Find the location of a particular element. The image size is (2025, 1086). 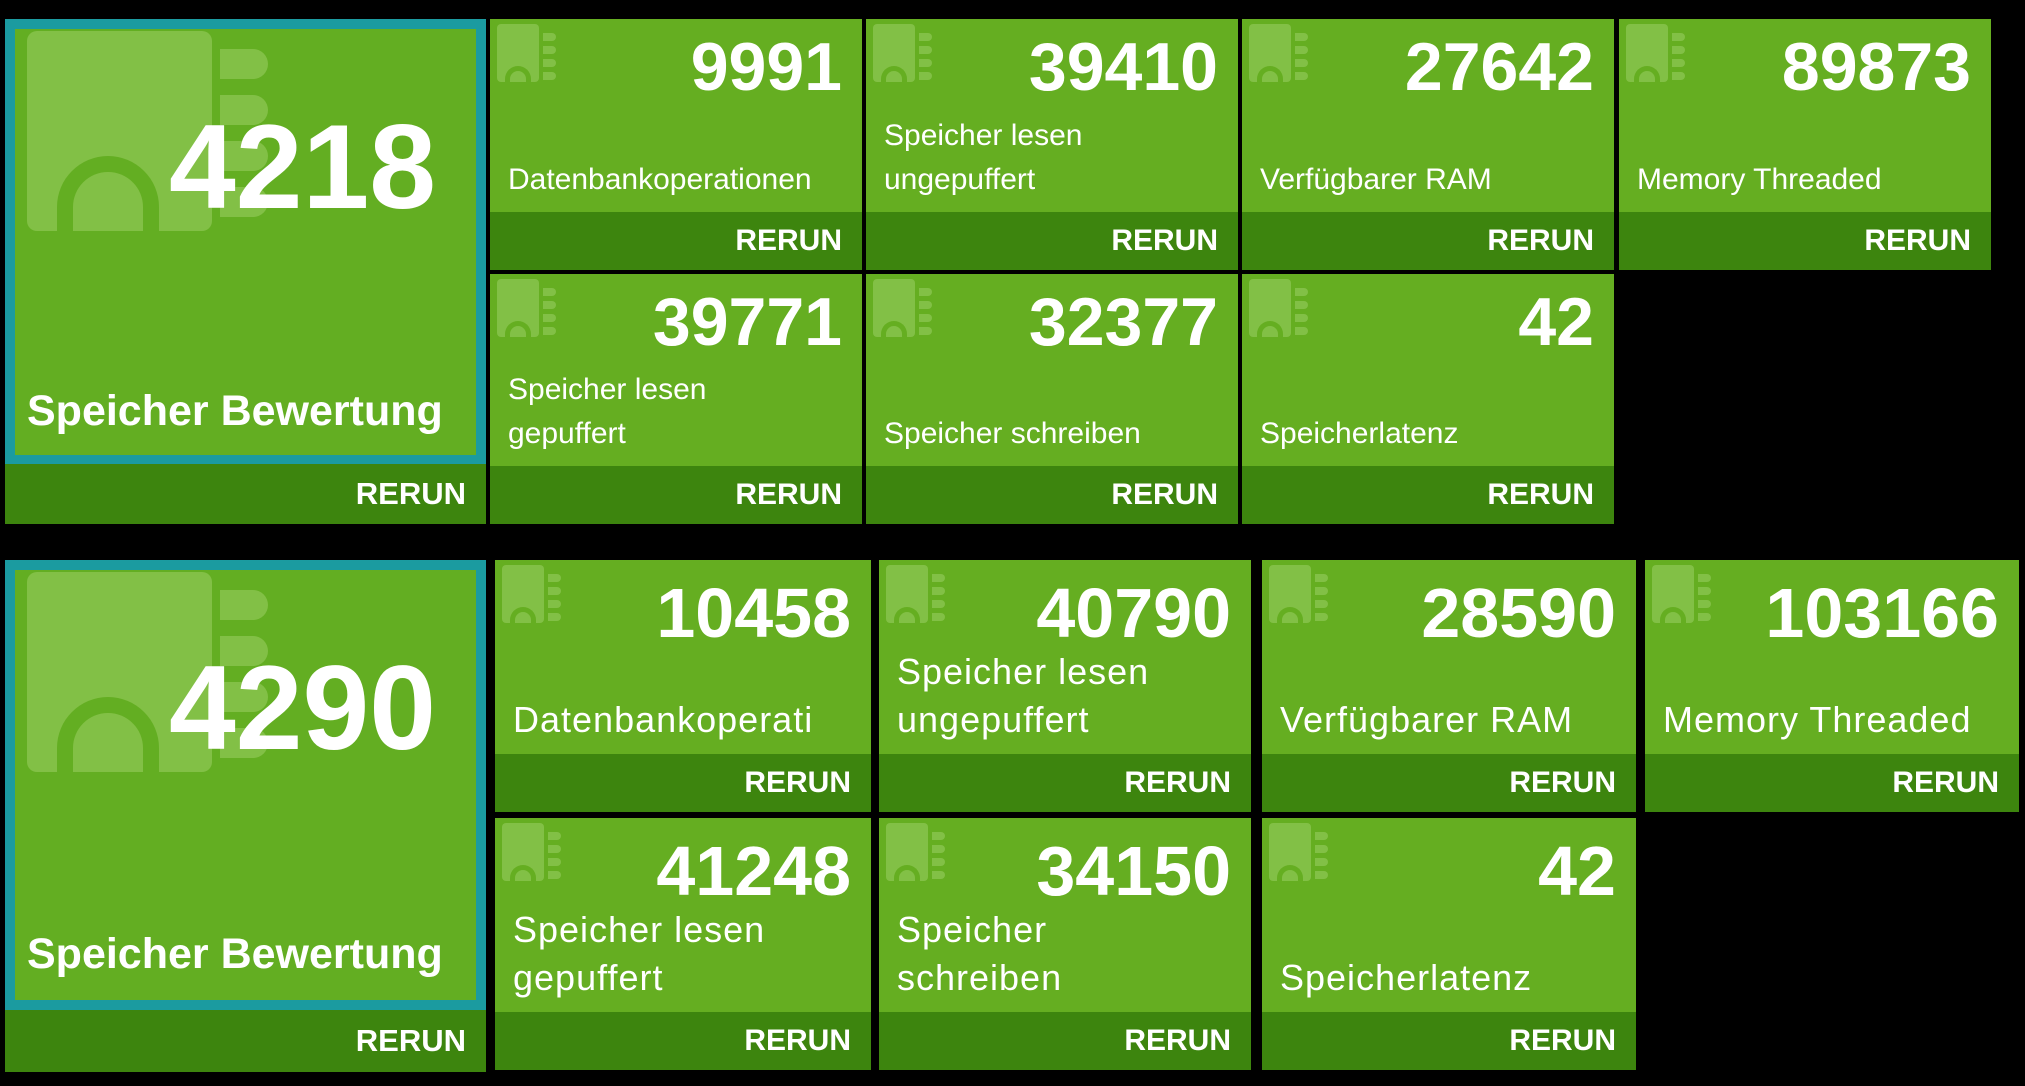

benchmark-tile-verfuegbarer-ram: 27642 Verfügbarer RAM RERUN is located at coordinates (1428, 144).